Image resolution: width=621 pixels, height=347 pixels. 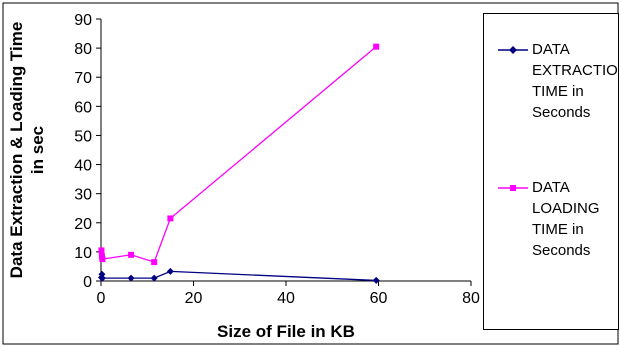 I want to click on legend-swatch-loading, so click(x=513, y=188).